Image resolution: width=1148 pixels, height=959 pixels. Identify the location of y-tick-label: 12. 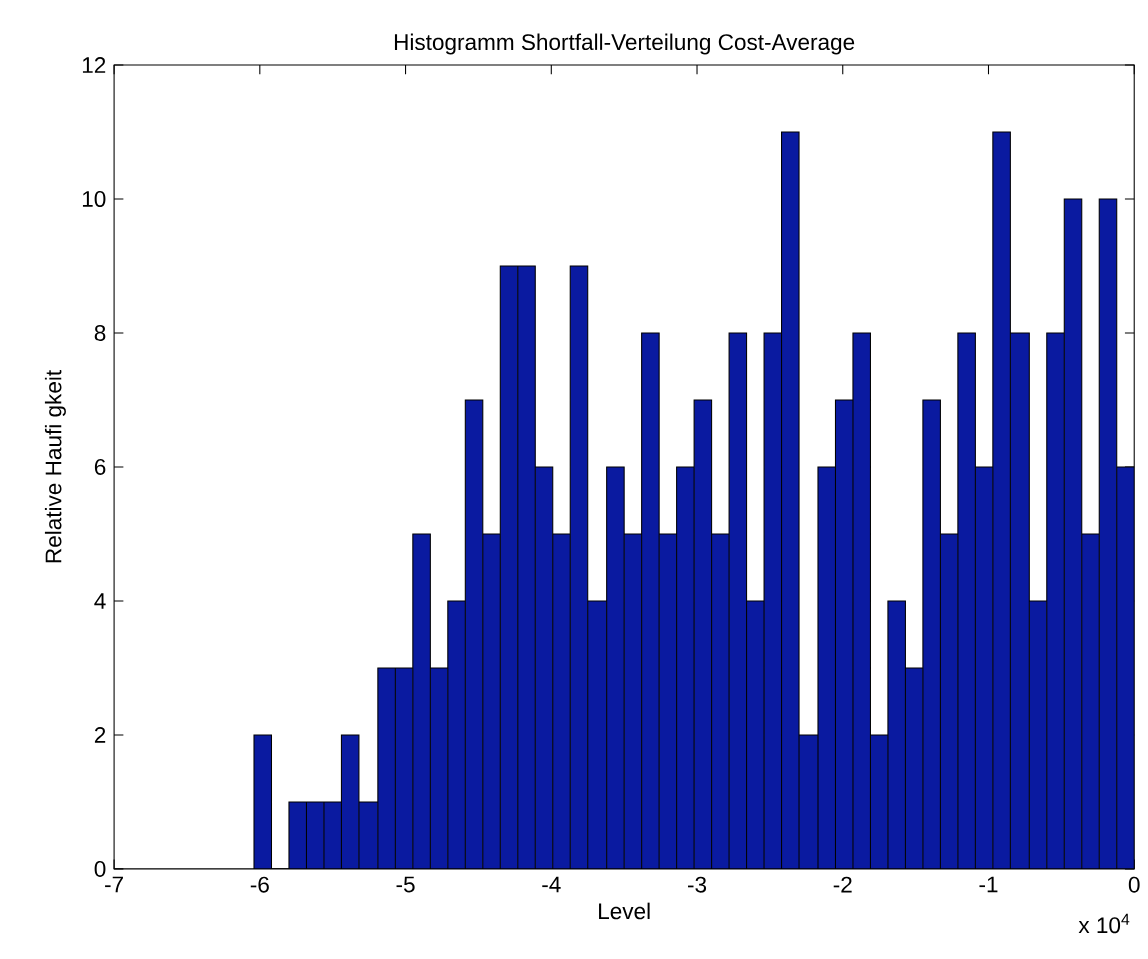
(94, 65).